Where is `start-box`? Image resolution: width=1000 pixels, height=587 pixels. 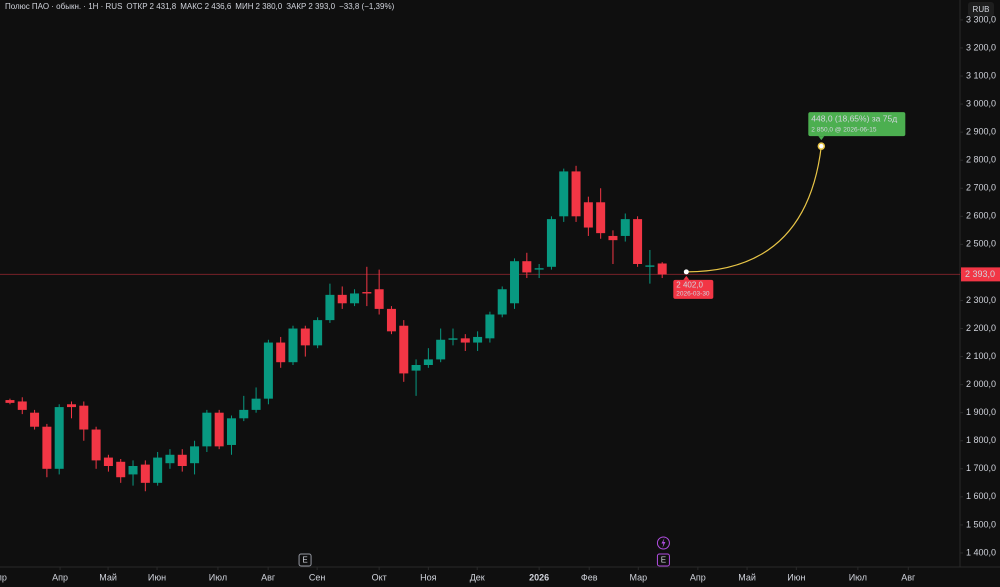
start-box is located at coordinates (693, 289).